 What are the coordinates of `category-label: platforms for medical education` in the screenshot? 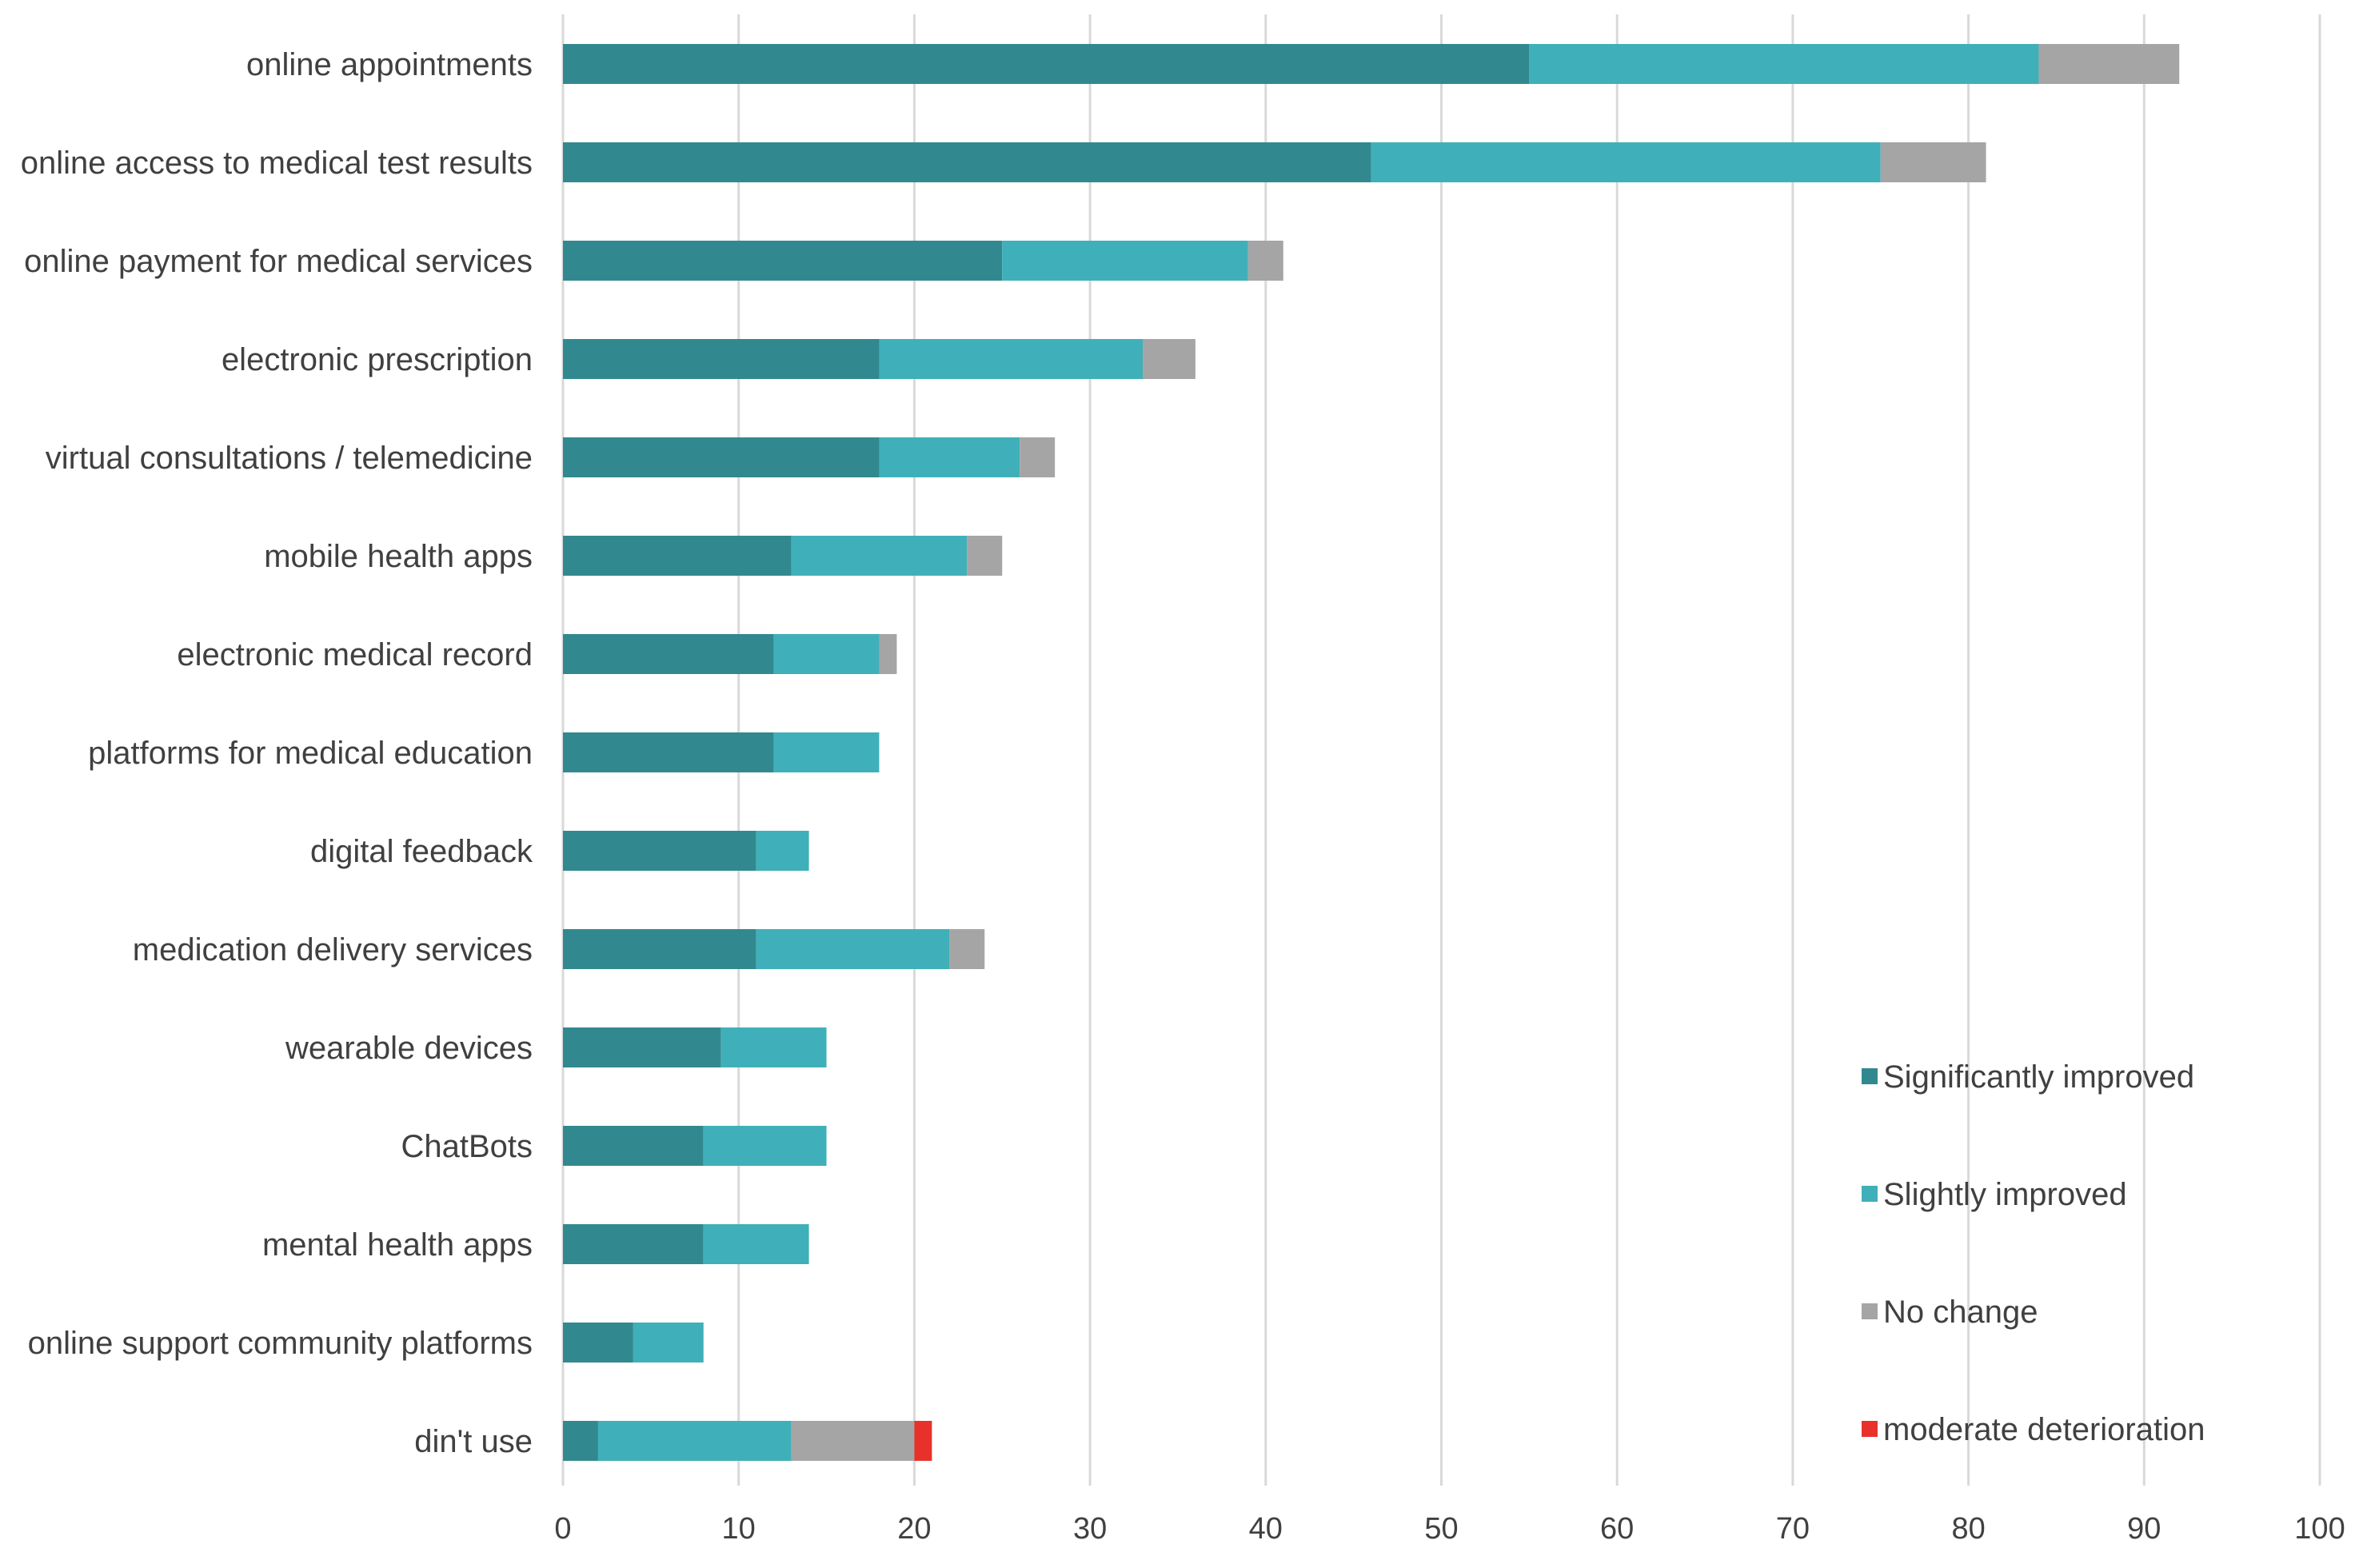 It's located at (310, 754).